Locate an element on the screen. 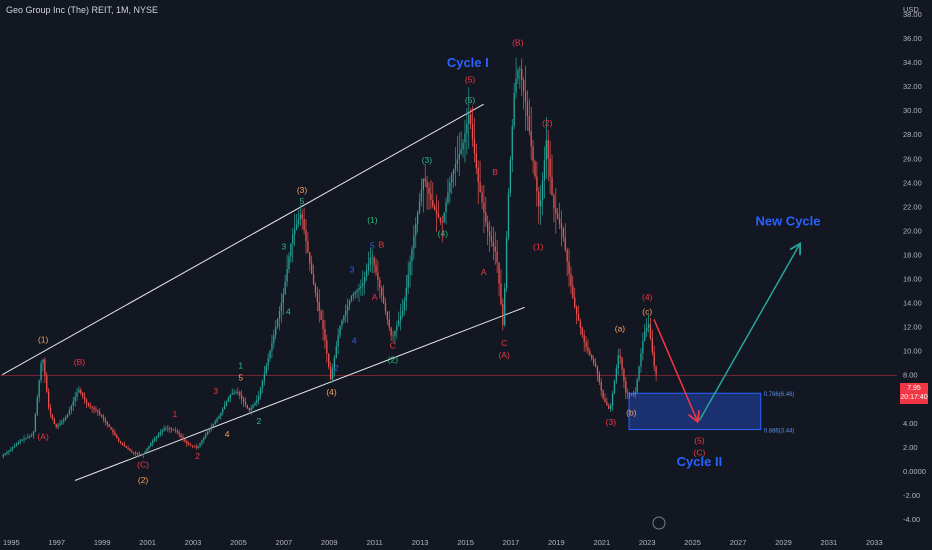 The height and width of the screenshot is (550, 932). x-tick-label: 2029 is located at coordinates (783, 542).